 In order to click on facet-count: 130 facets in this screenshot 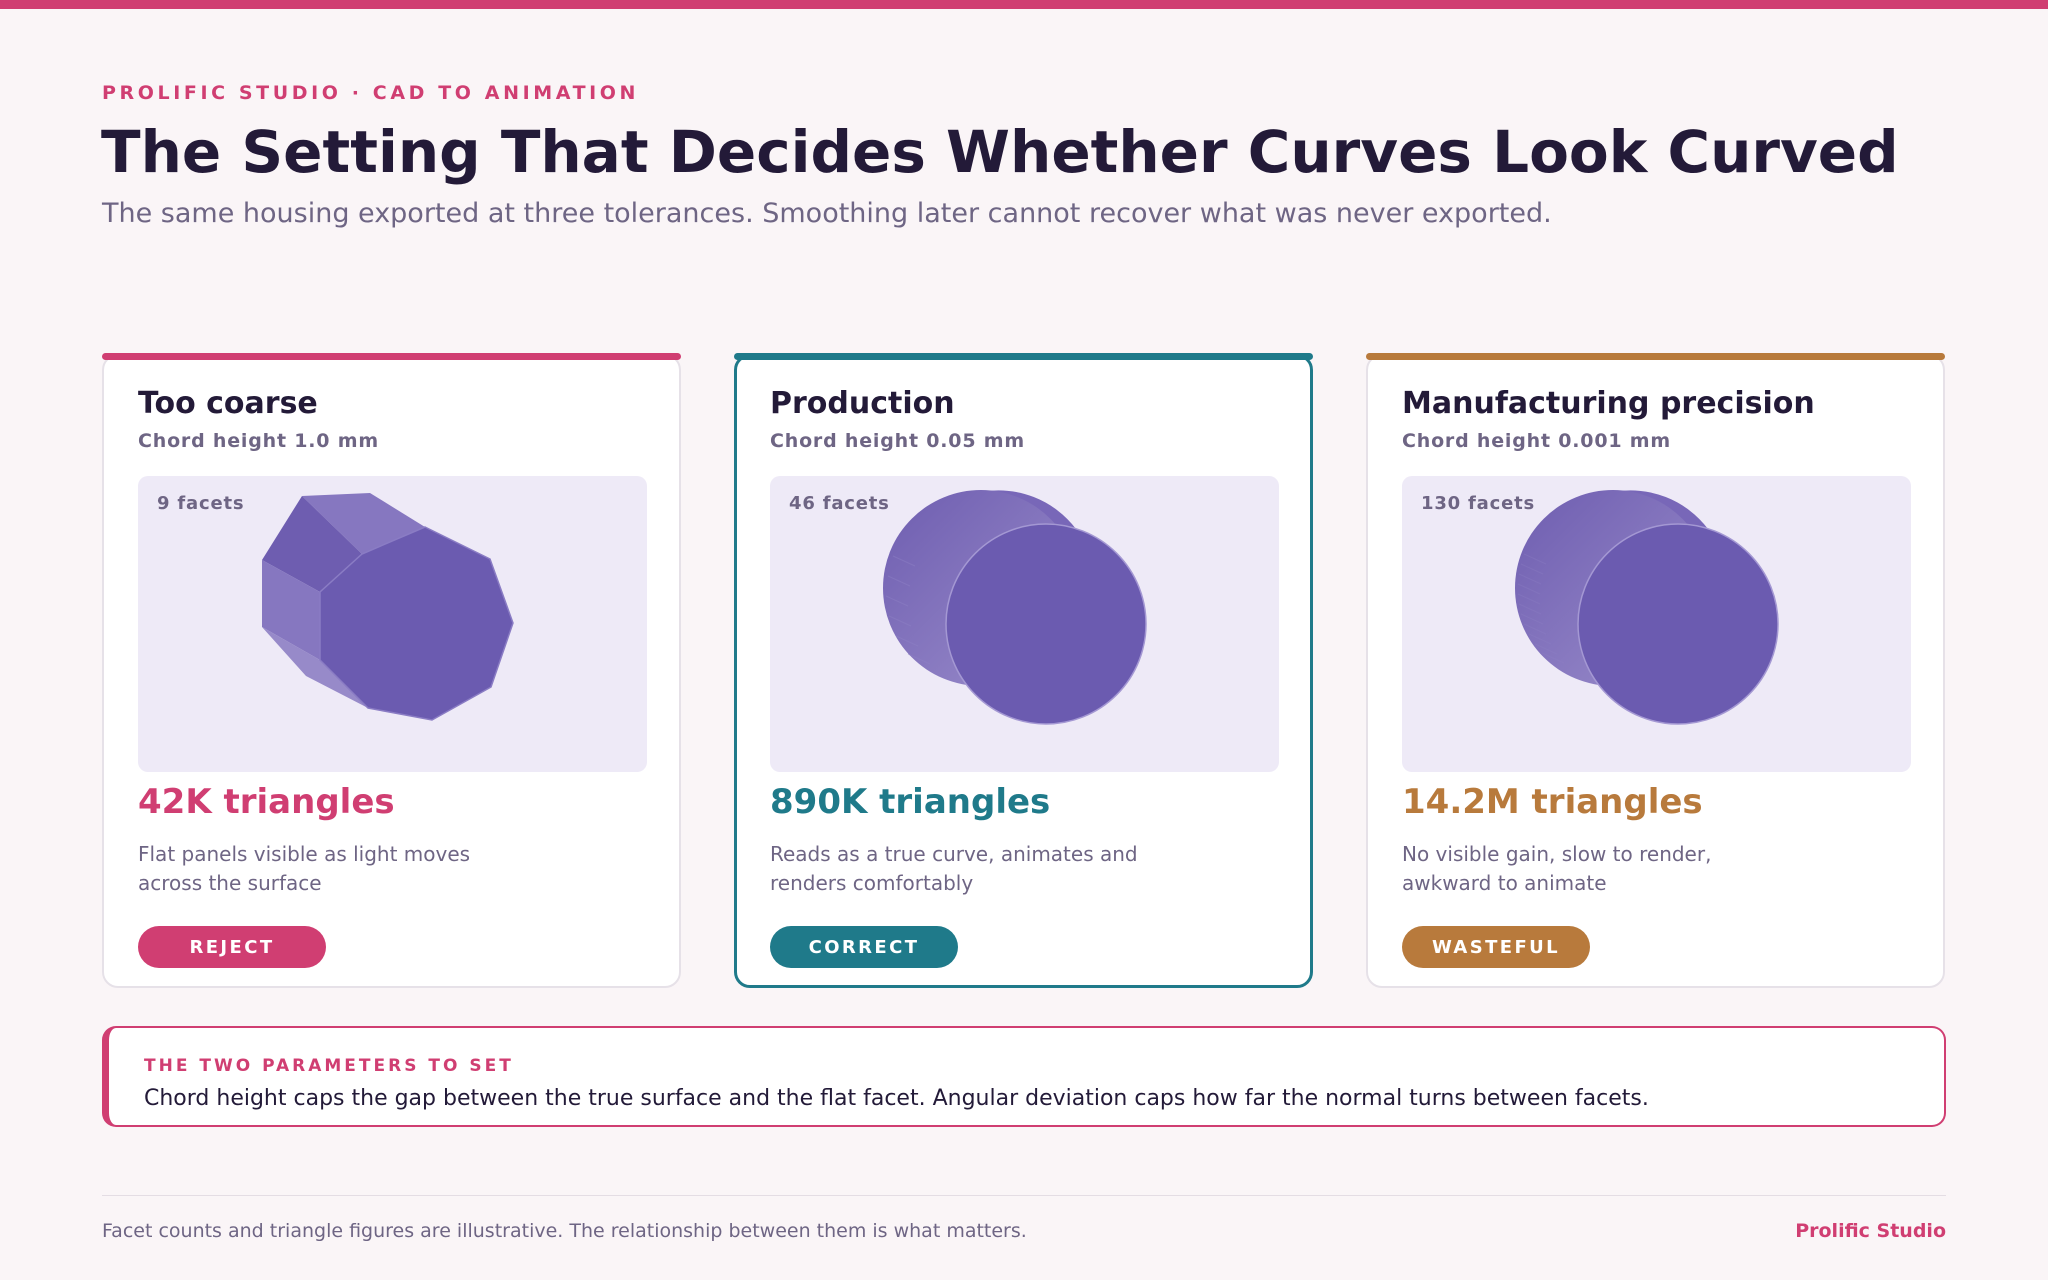, I will do `click(1478, 503)`.